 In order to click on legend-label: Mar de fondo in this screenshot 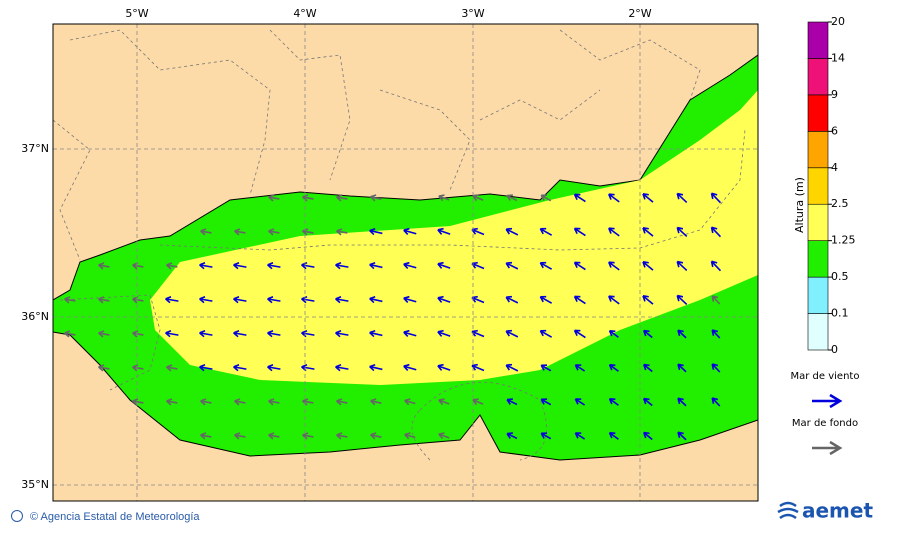, I will do `click(825, 423)`.